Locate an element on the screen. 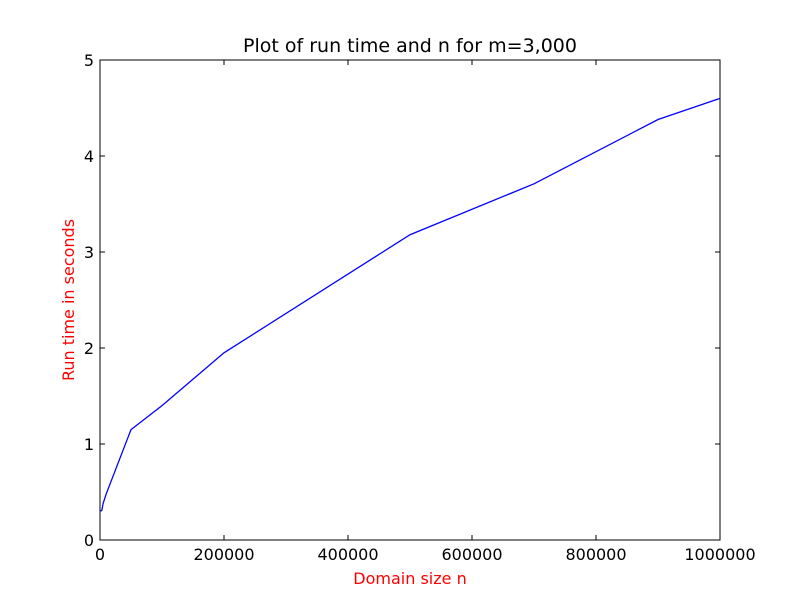 The height and width of the screenshot is (605, 800). y-tick-label: 5 is located at coordinates (89, 60).